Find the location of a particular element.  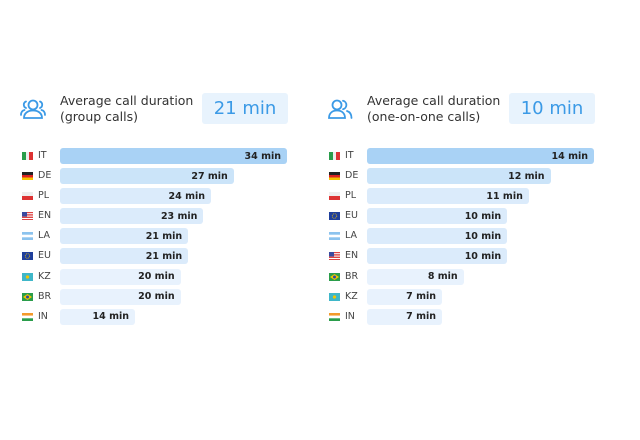

title-line: (group calls) is located at coordinates (99, 116).